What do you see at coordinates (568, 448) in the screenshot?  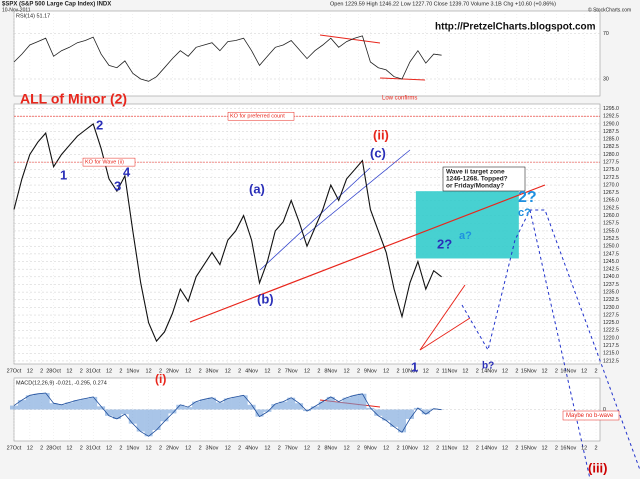 I see `x-tick-label: 16Nov` at bounding box center [568, 448].